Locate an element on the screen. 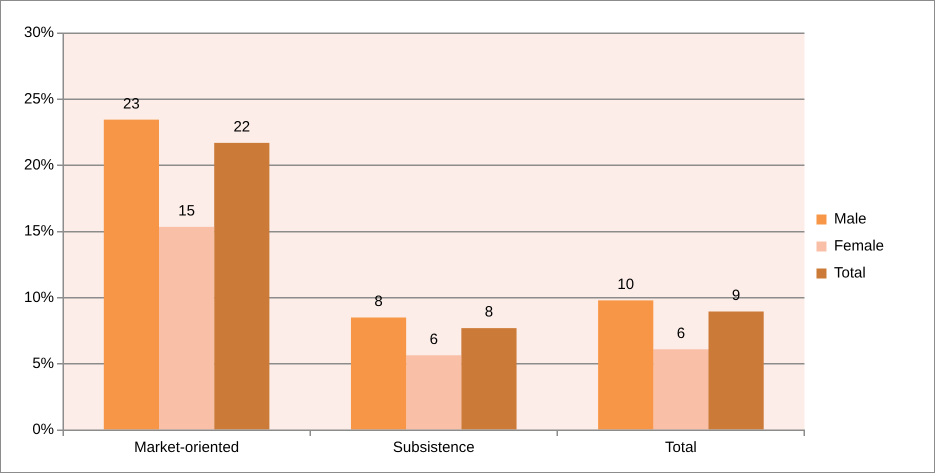 The image size is (935, 473). y-tick-label: 25% is located at coordinates (39, 99).